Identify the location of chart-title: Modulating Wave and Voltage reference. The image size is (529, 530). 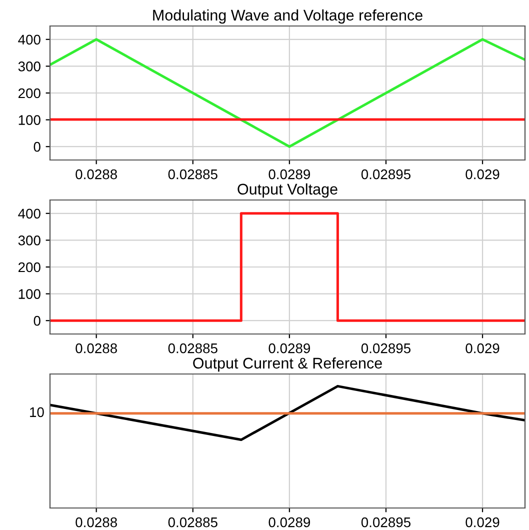
(287, 16).